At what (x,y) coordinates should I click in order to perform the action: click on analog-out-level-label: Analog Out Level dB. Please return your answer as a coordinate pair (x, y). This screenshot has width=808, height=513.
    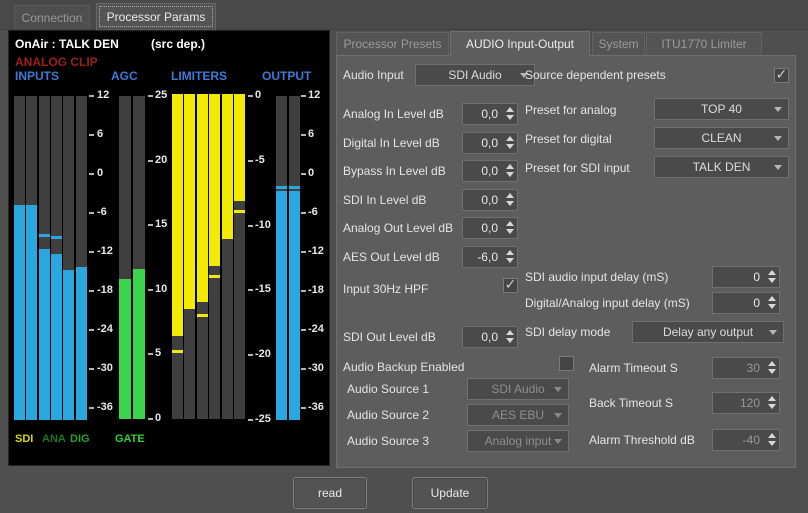
    Looking at the image, I should click on (398, 228).